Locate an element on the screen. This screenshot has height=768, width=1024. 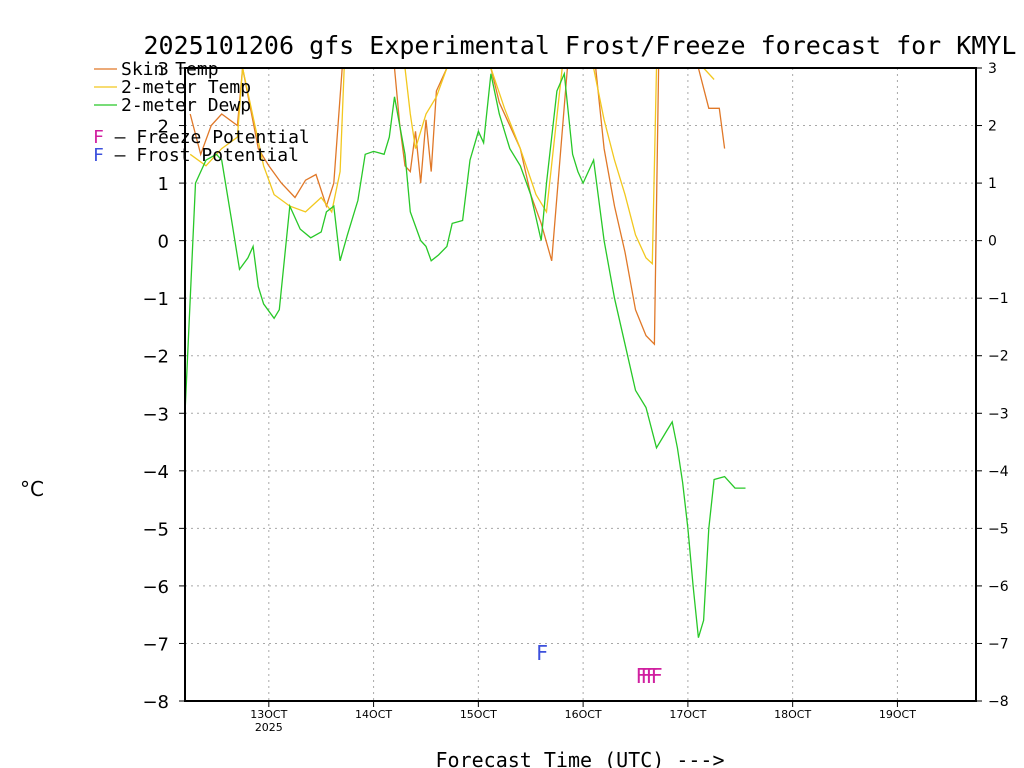
y-tick-label-right: 0 is located at coordinates (992, 242).